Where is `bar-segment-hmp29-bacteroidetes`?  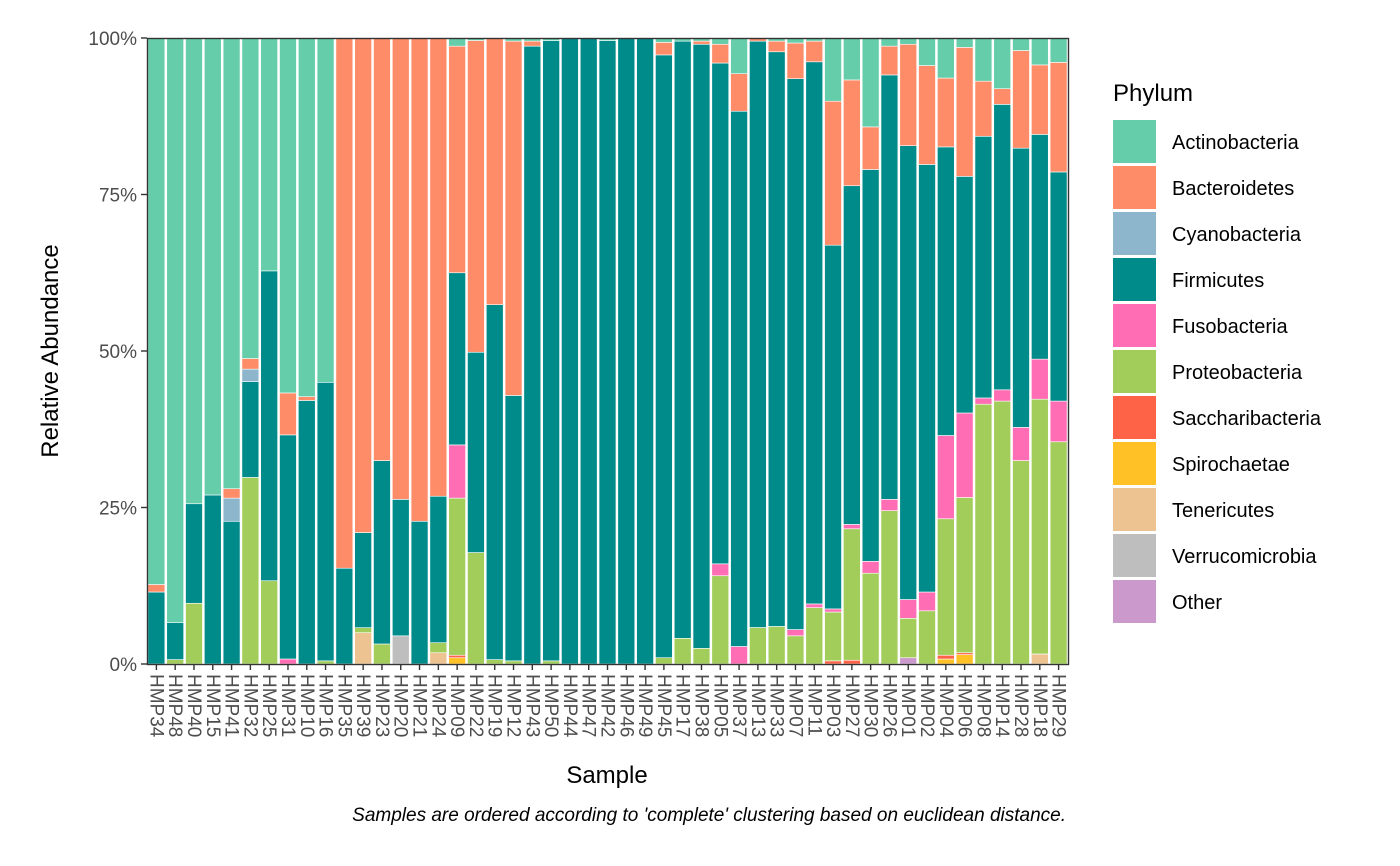
bar-segment-hmp29-bacteroidetes is located at coordinates (1058, 117).